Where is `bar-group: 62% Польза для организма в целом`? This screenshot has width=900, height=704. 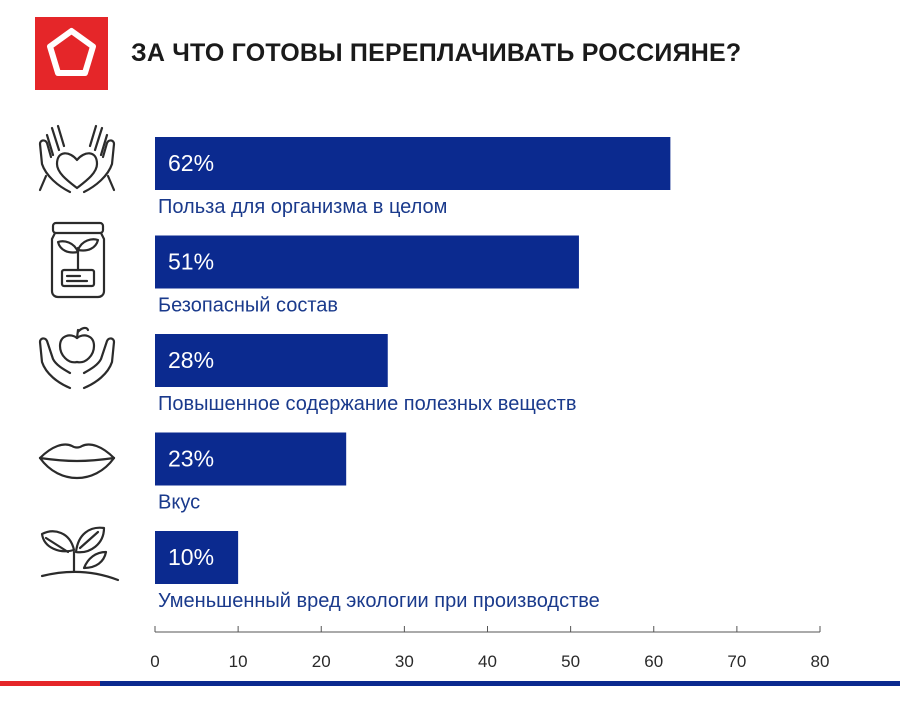
bar-group: 62% Польза для организма в целом is located at coordinates (413, 177).